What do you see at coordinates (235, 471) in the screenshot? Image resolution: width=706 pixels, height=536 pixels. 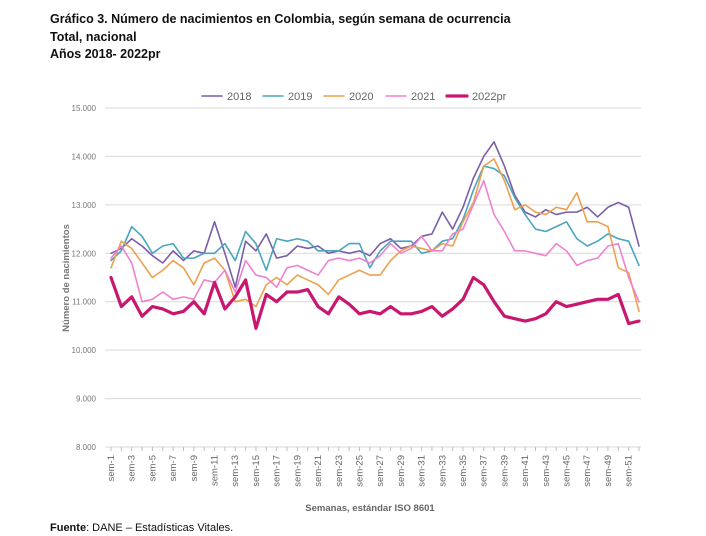 I see `x-tick-label: sem-13` at bounding box center [235, 471].